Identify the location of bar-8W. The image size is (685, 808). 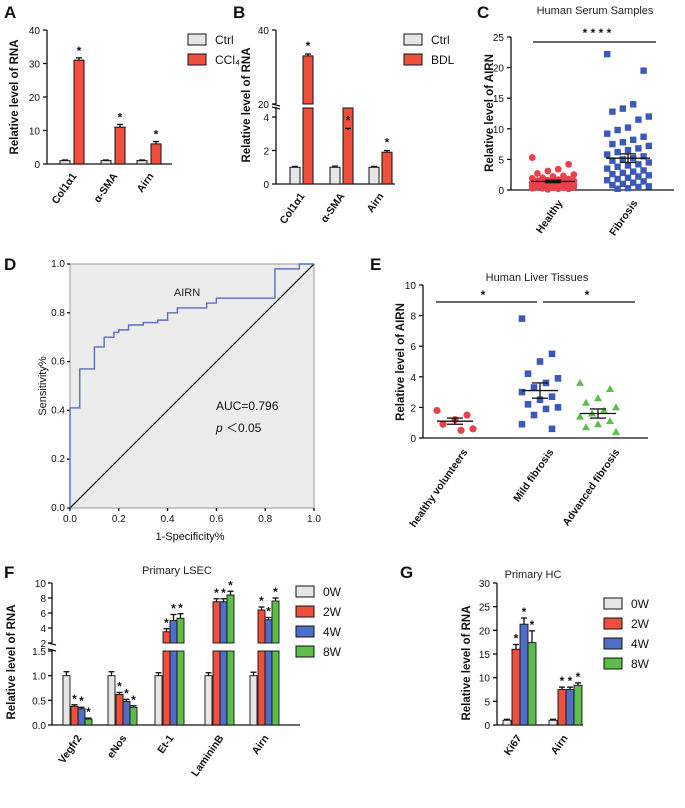
(88, 722).